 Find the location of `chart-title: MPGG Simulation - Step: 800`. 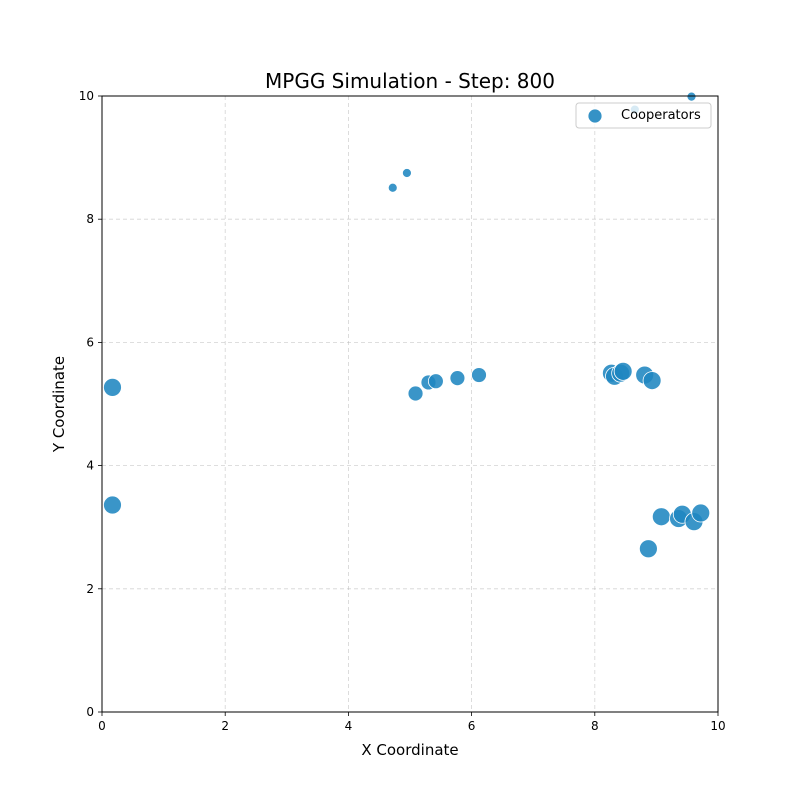

chart-title: MPGG Simulation - Step: 800 is located at coordinates (410, 81).